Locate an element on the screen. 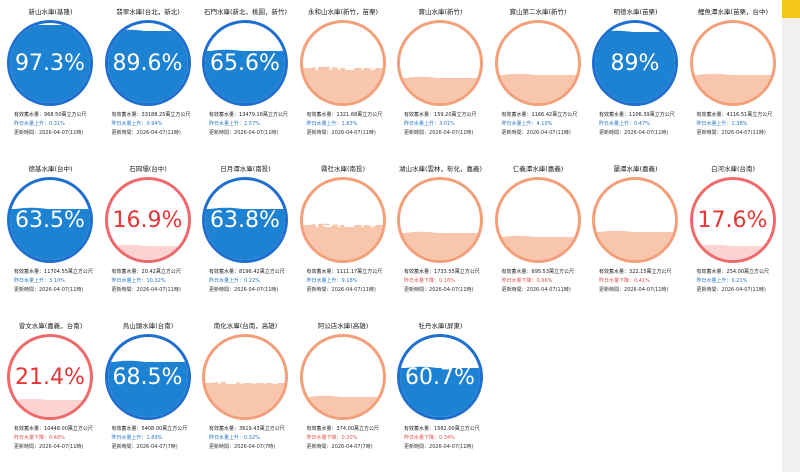  percent-label: 63.8% is located at coordinates (245, 220).